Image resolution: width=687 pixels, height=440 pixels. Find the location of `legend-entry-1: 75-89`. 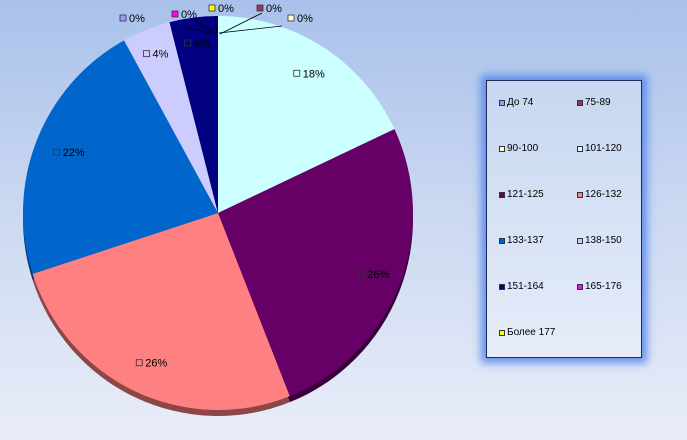

legend-entry-1: 75-89 is located at coordinates (594, 102).